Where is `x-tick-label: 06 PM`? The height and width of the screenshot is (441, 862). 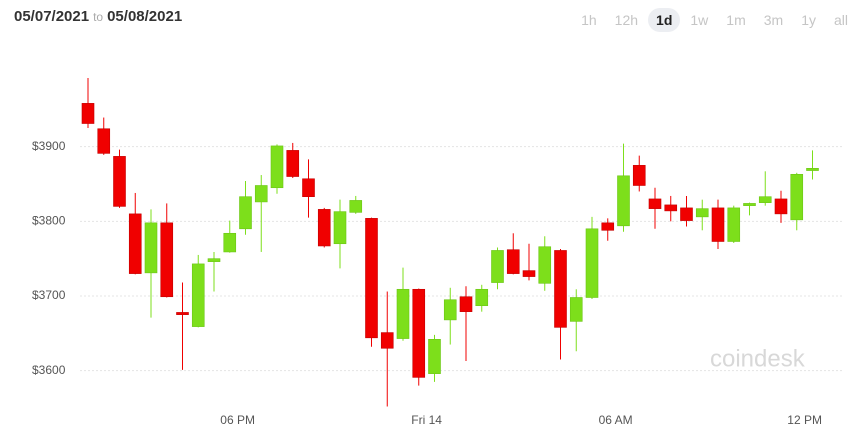 x-tick-label: 06 PM is located at coordinates (237, 420).